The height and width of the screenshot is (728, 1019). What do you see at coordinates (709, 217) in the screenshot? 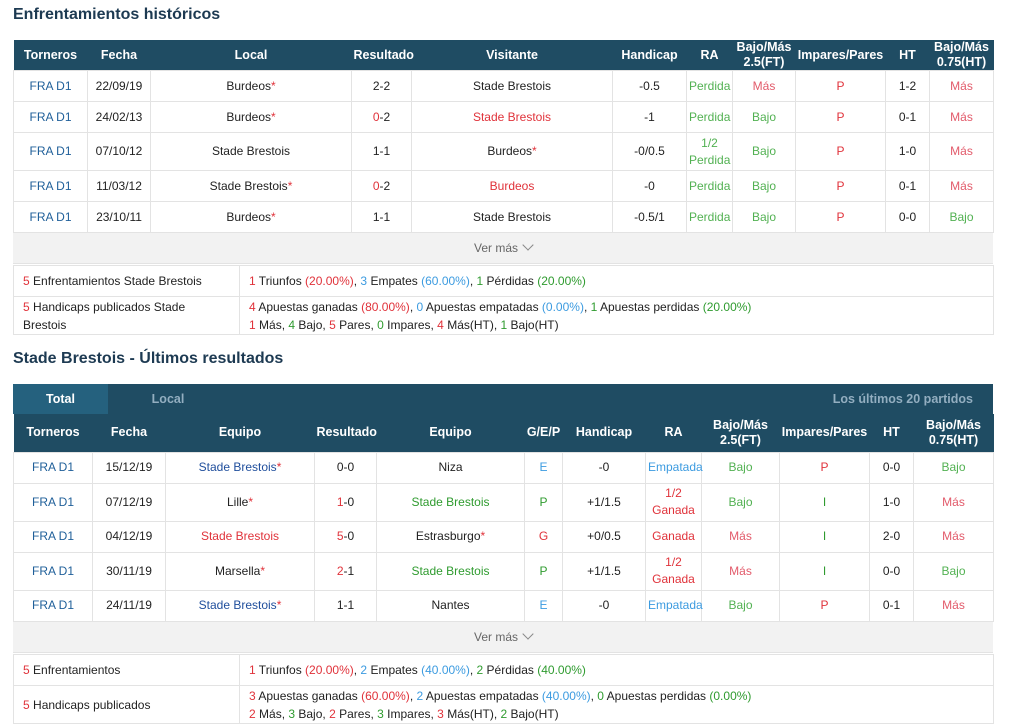
I see `ra-cell: Perdida` at bounding box center [709, 217].